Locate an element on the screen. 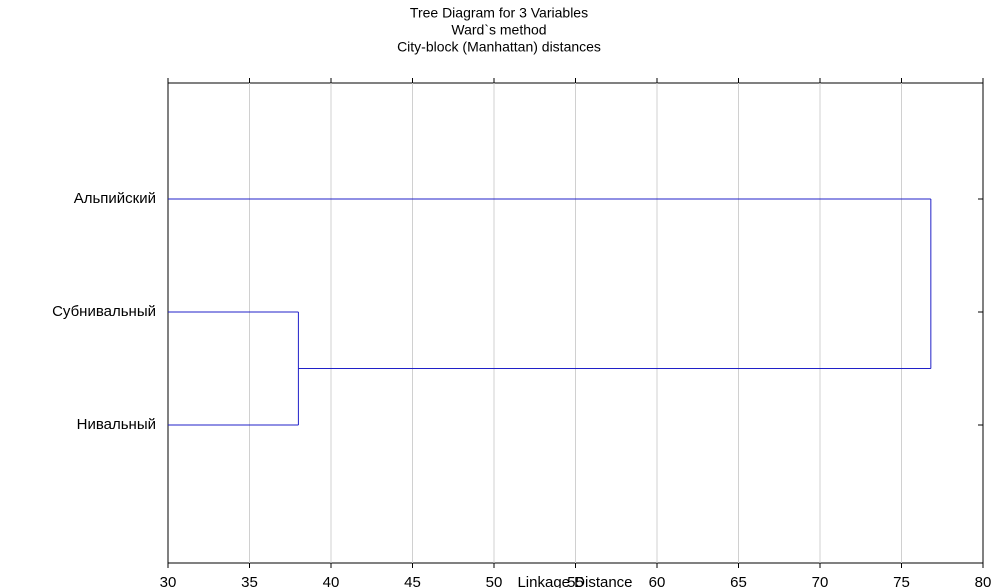 Image resolution: width=998 pixels, height=588 pixels. x-tick-label: 65 is located at coordinates (738, 581).